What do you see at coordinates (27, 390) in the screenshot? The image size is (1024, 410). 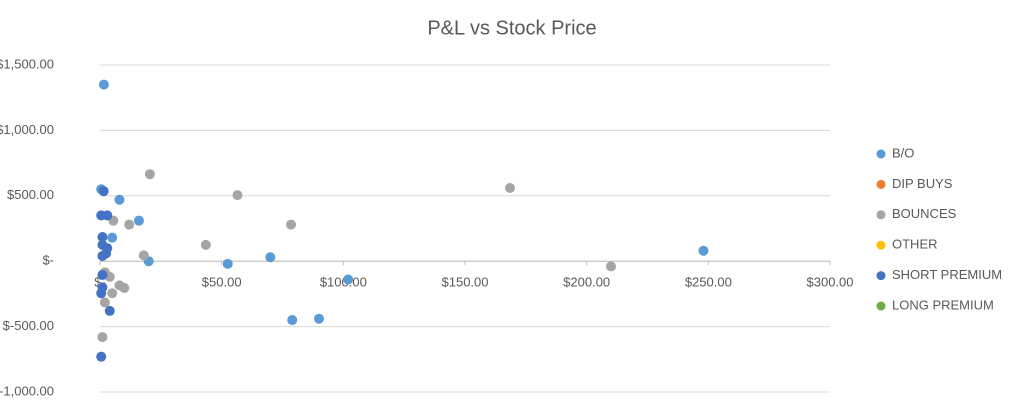 I see `y-tick-label: $-1,000.00` at bounding box center [27, 390].